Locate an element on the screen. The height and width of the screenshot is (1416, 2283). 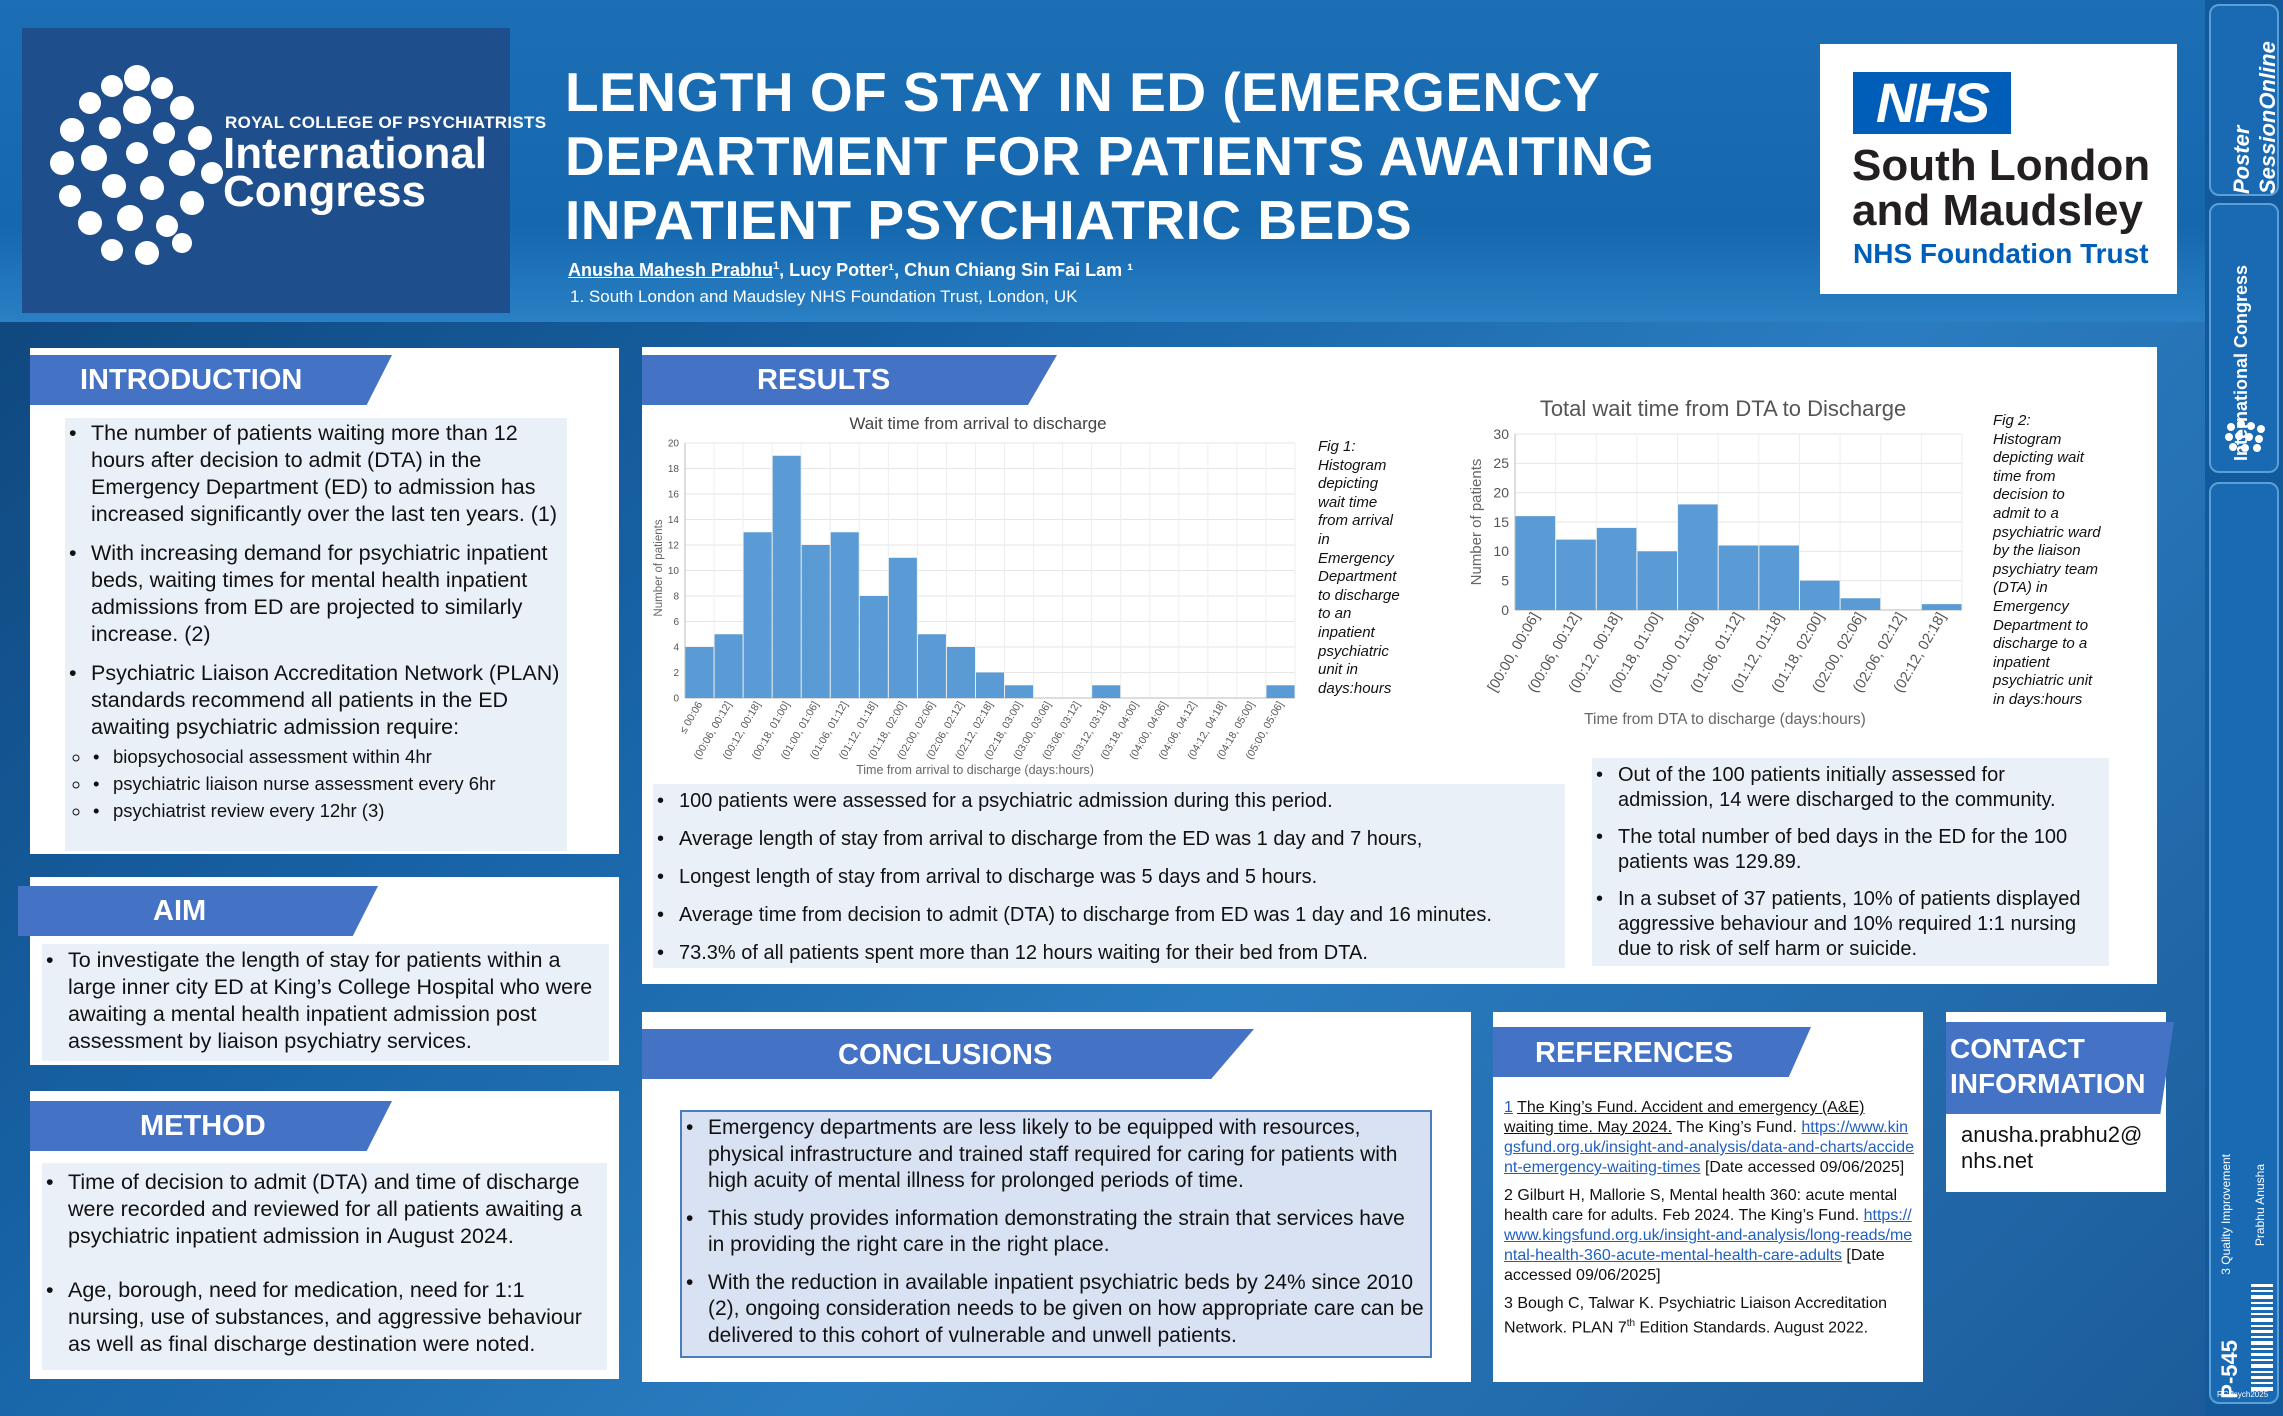
chart2-title: Total wait time from DTA to Discharge is located at coordinates (1723, 408).